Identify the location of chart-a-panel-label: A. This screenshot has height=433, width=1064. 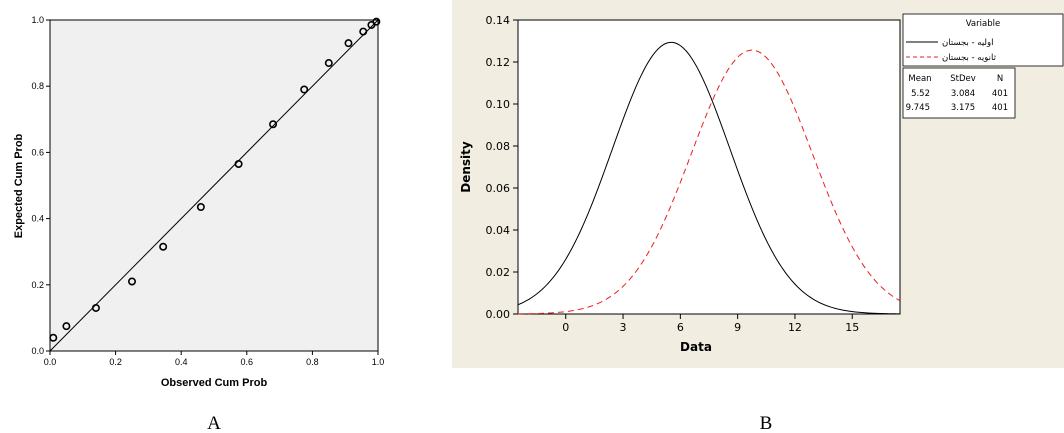
(214, 423).